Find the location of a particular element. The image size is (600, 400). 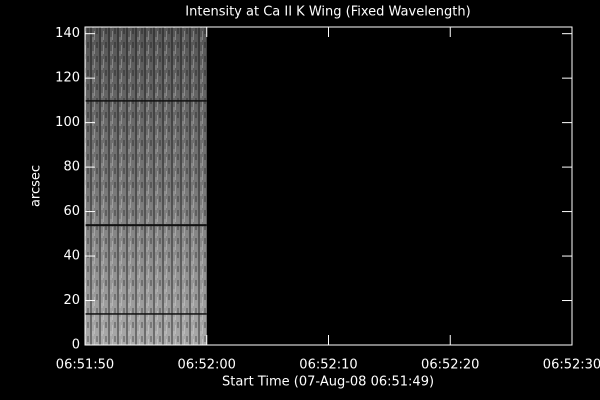

x-tick-label: 06:52:20 is located at coordinates (450, 365).